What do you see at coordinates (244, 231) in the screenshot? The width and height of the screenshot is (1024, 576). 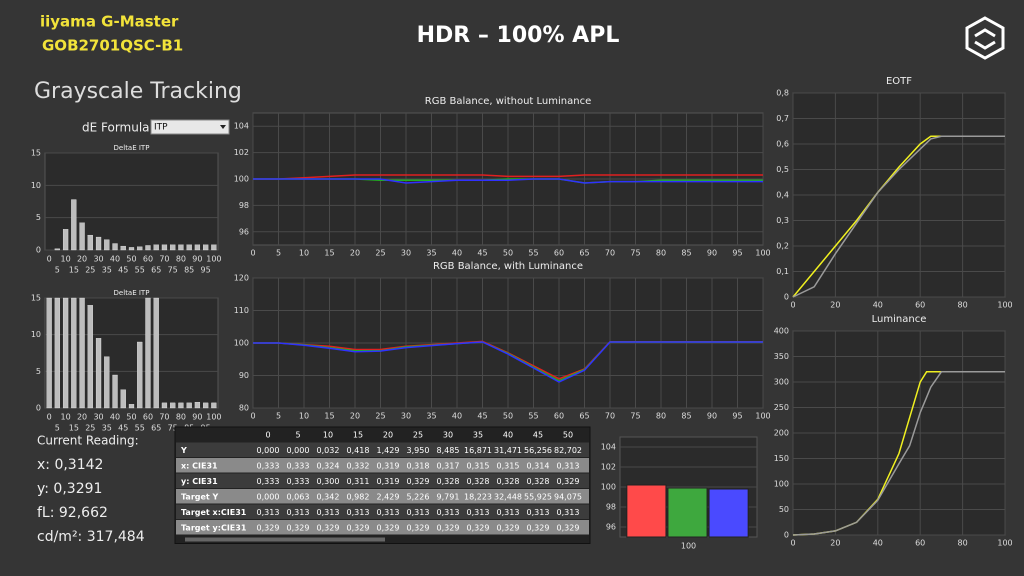 I see `y-tick-label: 96` at bounding box center [244, 231].